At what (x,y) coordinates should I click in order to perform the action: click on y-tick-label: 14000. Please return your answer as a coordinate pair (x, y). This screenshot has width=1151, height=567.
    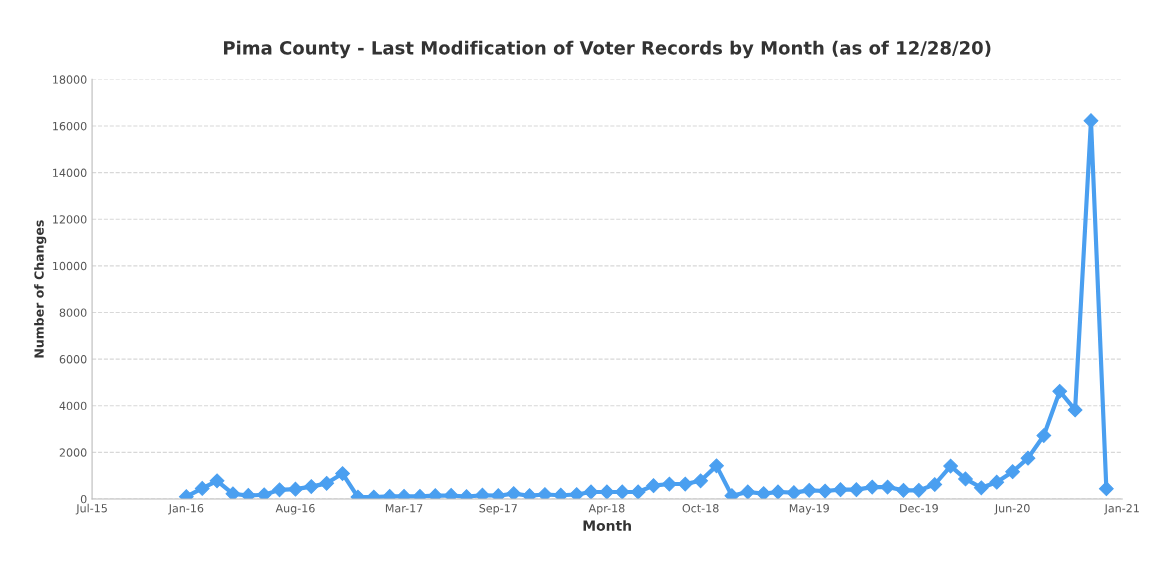
    Looking at the image, I should click on (70, 172).